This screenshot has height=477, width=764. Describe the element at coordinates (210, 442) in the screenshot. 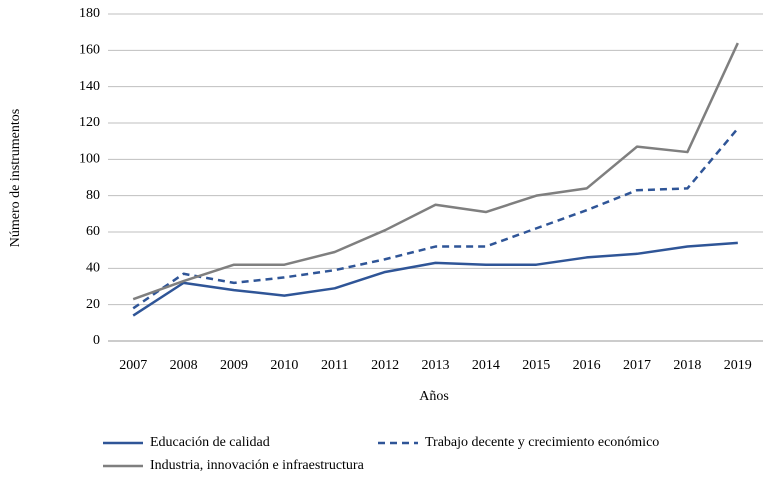

I see `legend-label: Educación de calidad` at that location.